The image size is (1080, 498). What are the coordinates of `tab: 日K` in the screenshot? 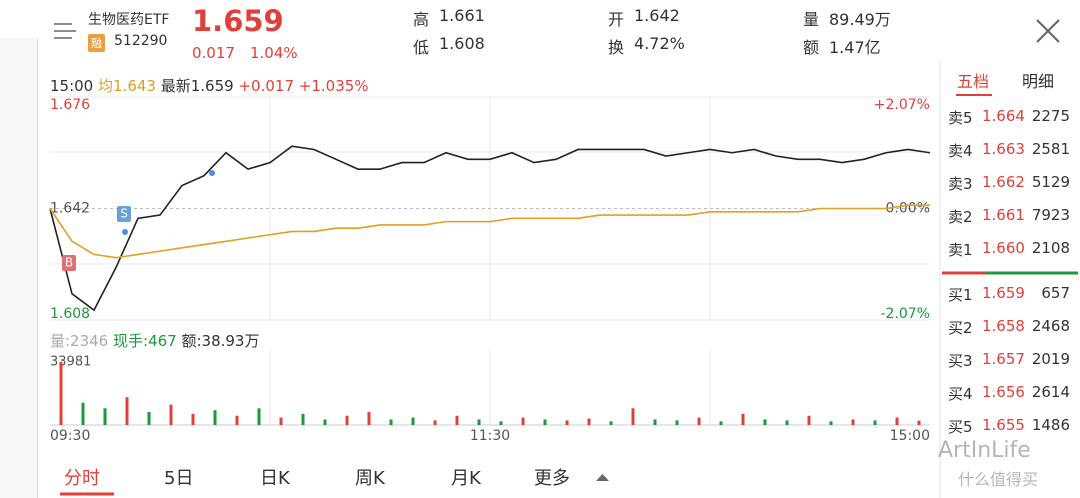 It's located at (275, 478).